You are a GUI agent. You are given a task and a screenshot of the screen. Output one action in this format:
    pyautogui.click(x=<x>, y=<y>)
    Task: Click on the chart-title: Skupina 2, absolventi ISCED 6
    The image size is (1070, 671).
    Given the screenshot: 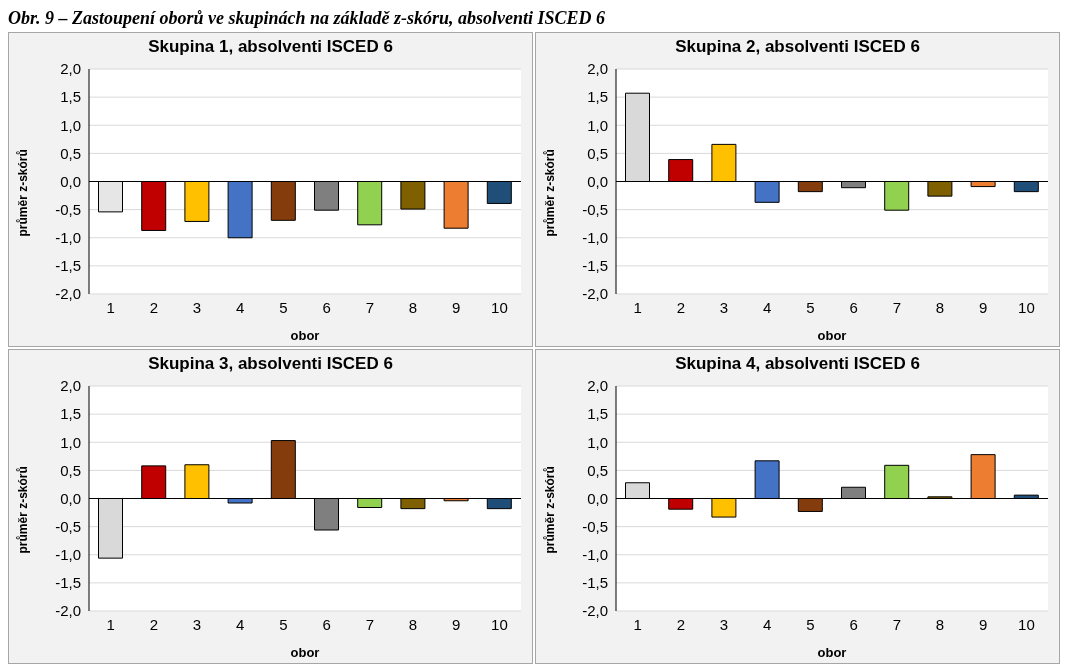 What is the action you would take?
    pyautogui.click(x=797, y=47)
    